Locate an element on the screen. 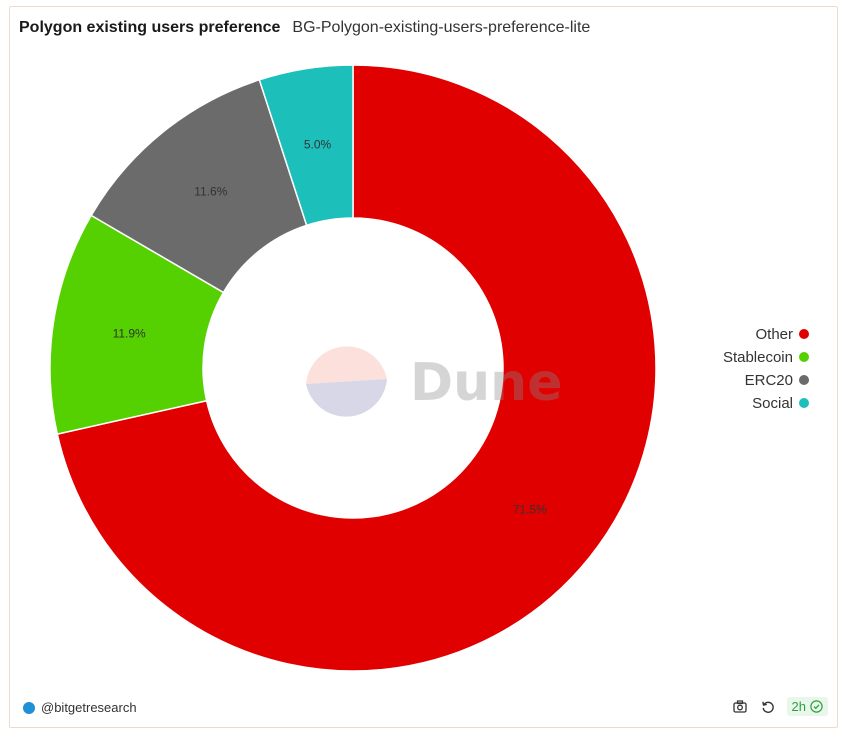 This screenshot has height=738, width=848. author-handle: @bitgetresearch is located at coordinates (89, 707).